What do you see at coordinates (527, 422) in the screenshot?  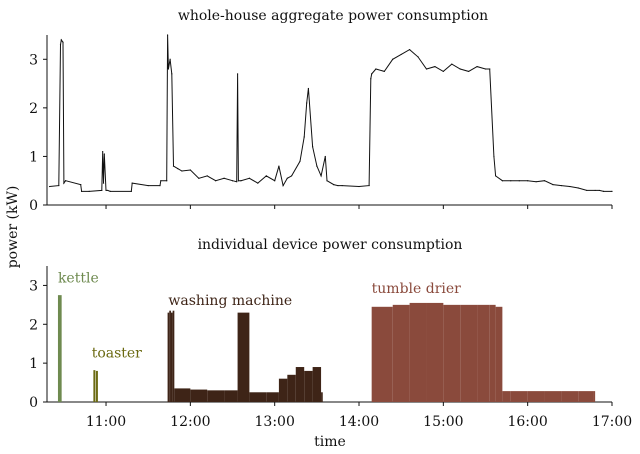 I see `bottom-x-tick-label: 16:00` at bounding box center [527, 422].